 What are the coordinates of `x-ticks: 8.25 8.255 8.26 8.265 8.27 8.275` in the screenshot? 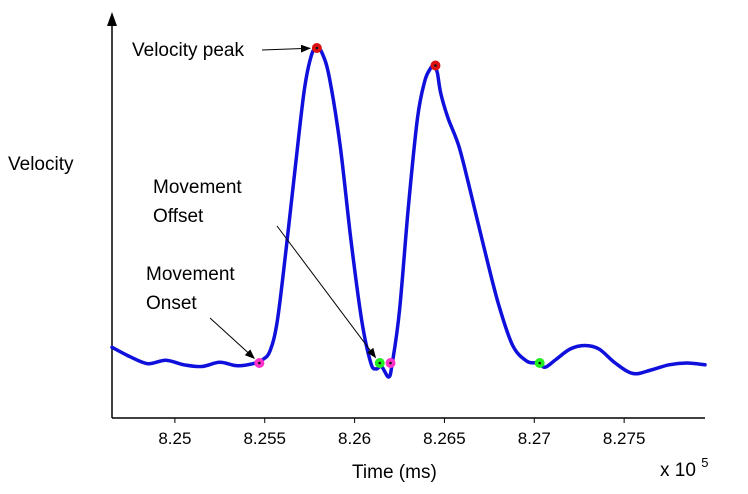 It's located at (401, 433).